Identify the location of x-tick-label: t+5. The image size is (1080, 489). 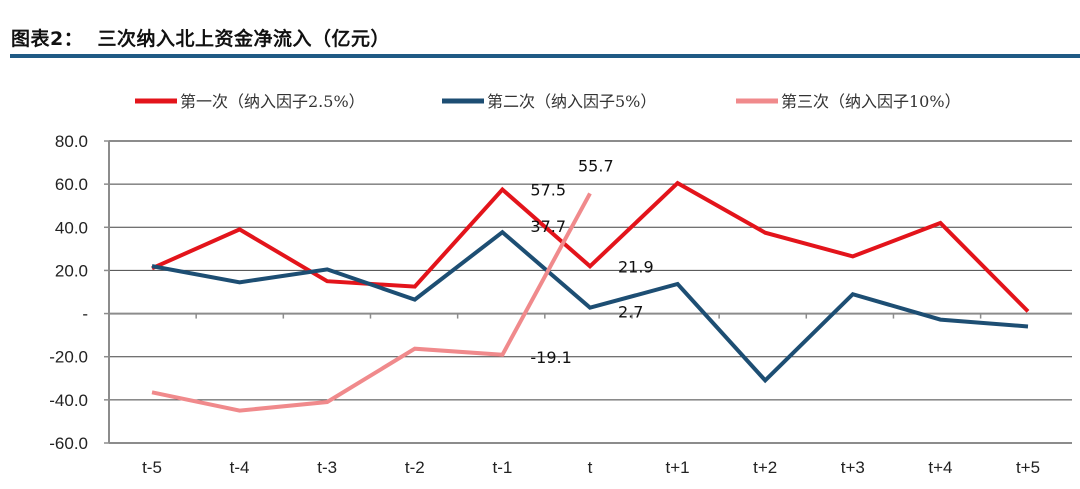
(1028, 467).